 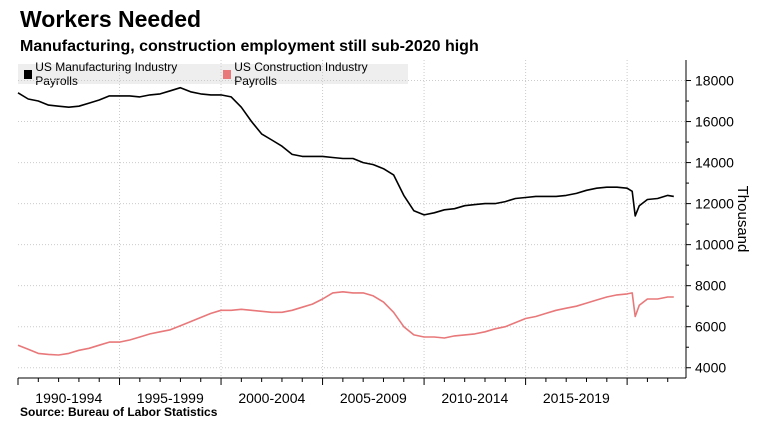 What do you see at coordinates (106, 74) in the screenshot?
I see `legend-label-manufacturing: US Manufacturing Industry Payrolls` at bounding box center [106, 74].